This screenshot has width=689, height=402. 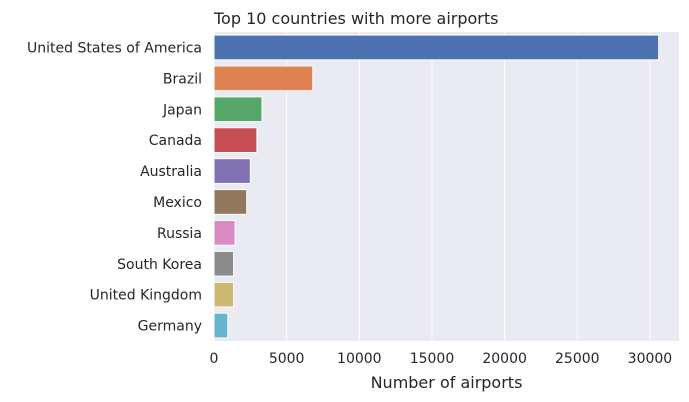 What do you see at coordinates (159, 265) in the screenshot?
I see `y-tick-label: South Korea` at bounding box center [159, 265].